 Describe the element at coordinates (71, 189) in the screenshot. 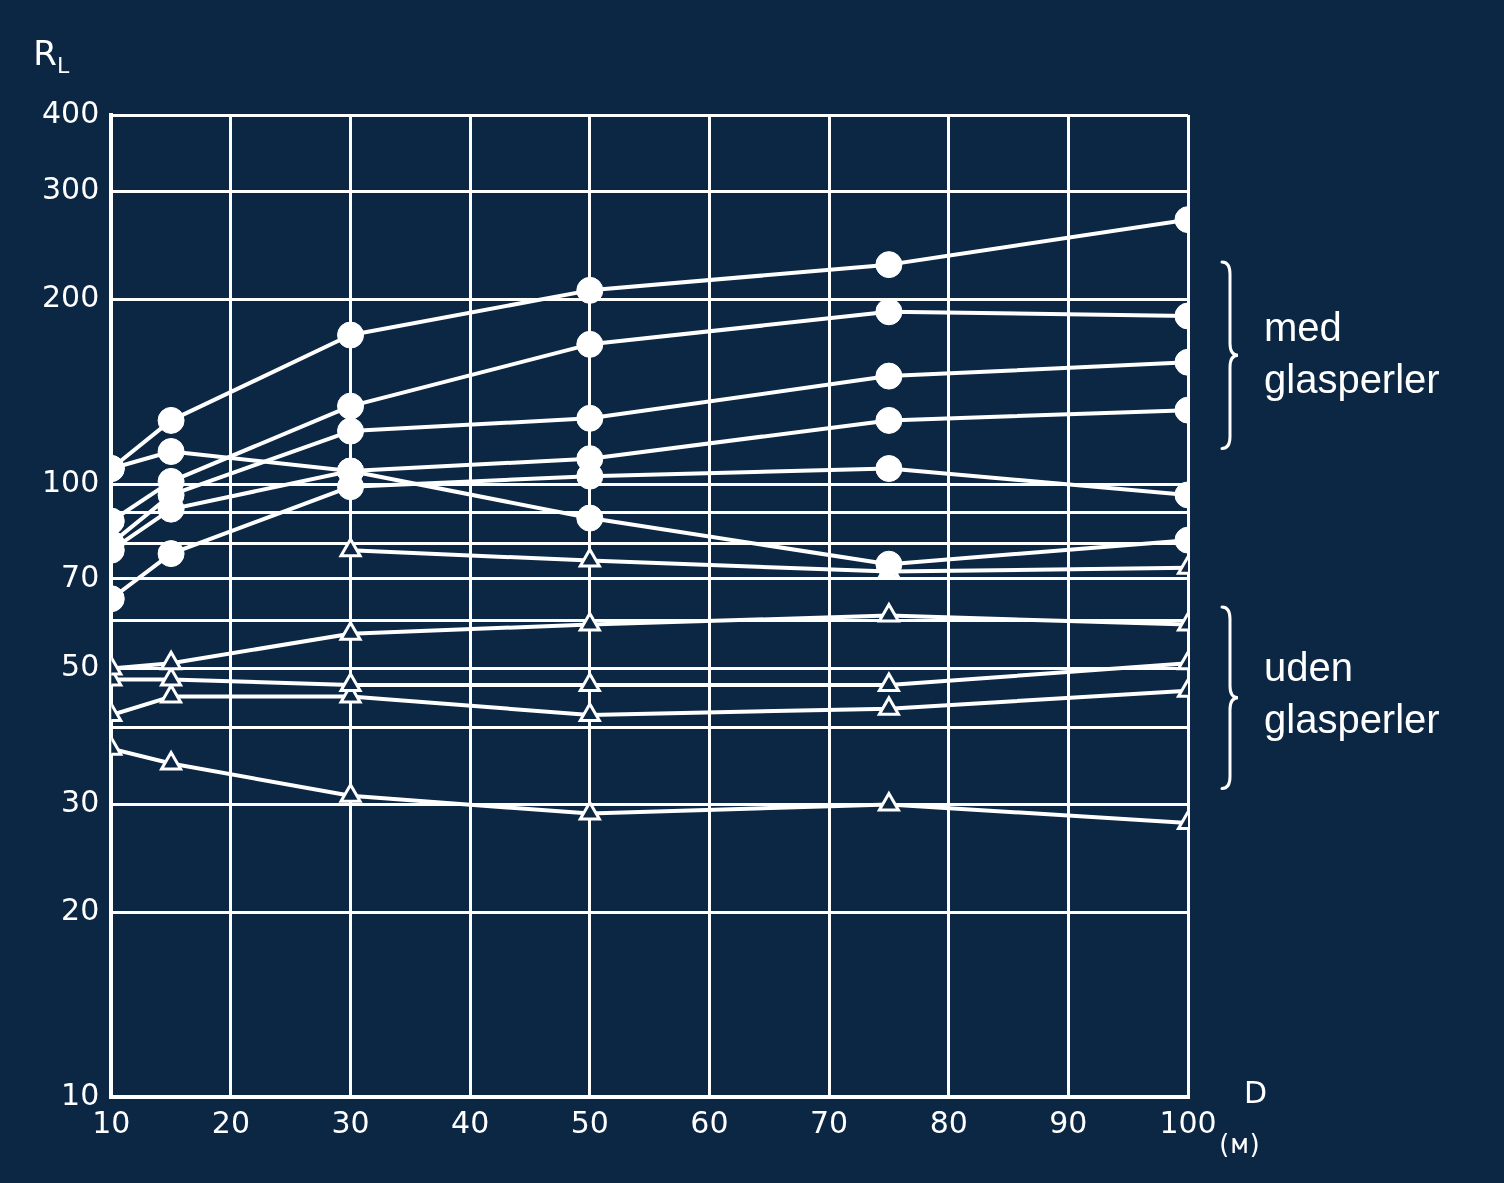

I see `y-tick-label: 300` at that location.